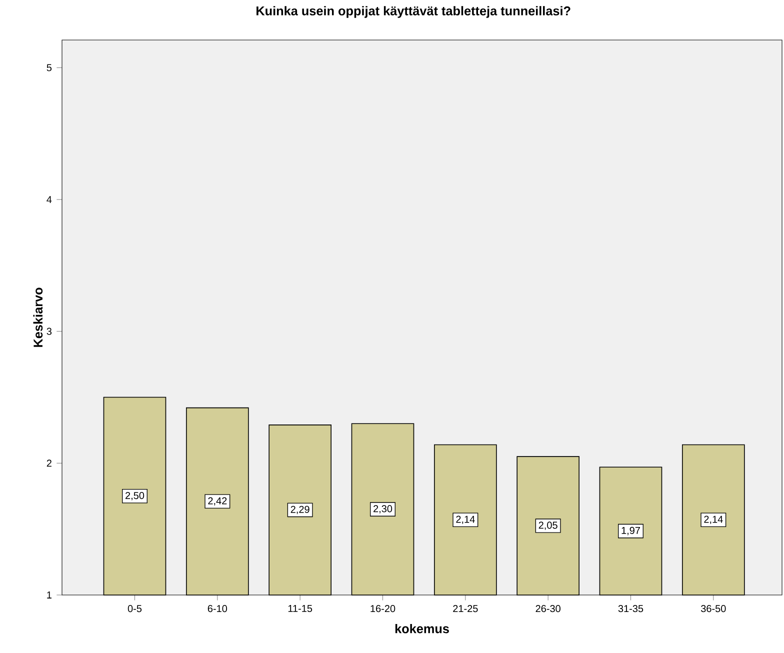 This screenshot has width=784, height=653. Describe the element at coordinates (49, 199) in the screenshot. I see `y-tick-label: 4` at that location.